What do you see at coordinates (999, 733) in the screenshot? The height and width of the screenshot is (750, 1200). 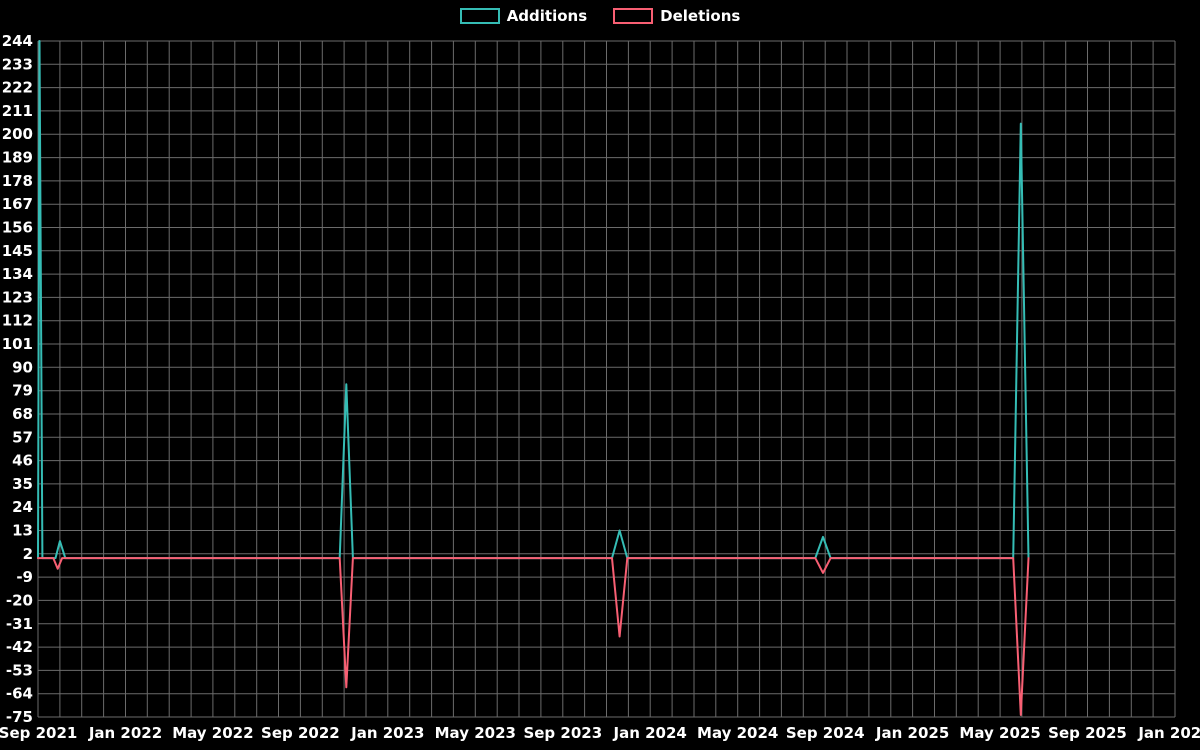 I see `x-tick-label: May 2025` at bounding box center [999, 733].